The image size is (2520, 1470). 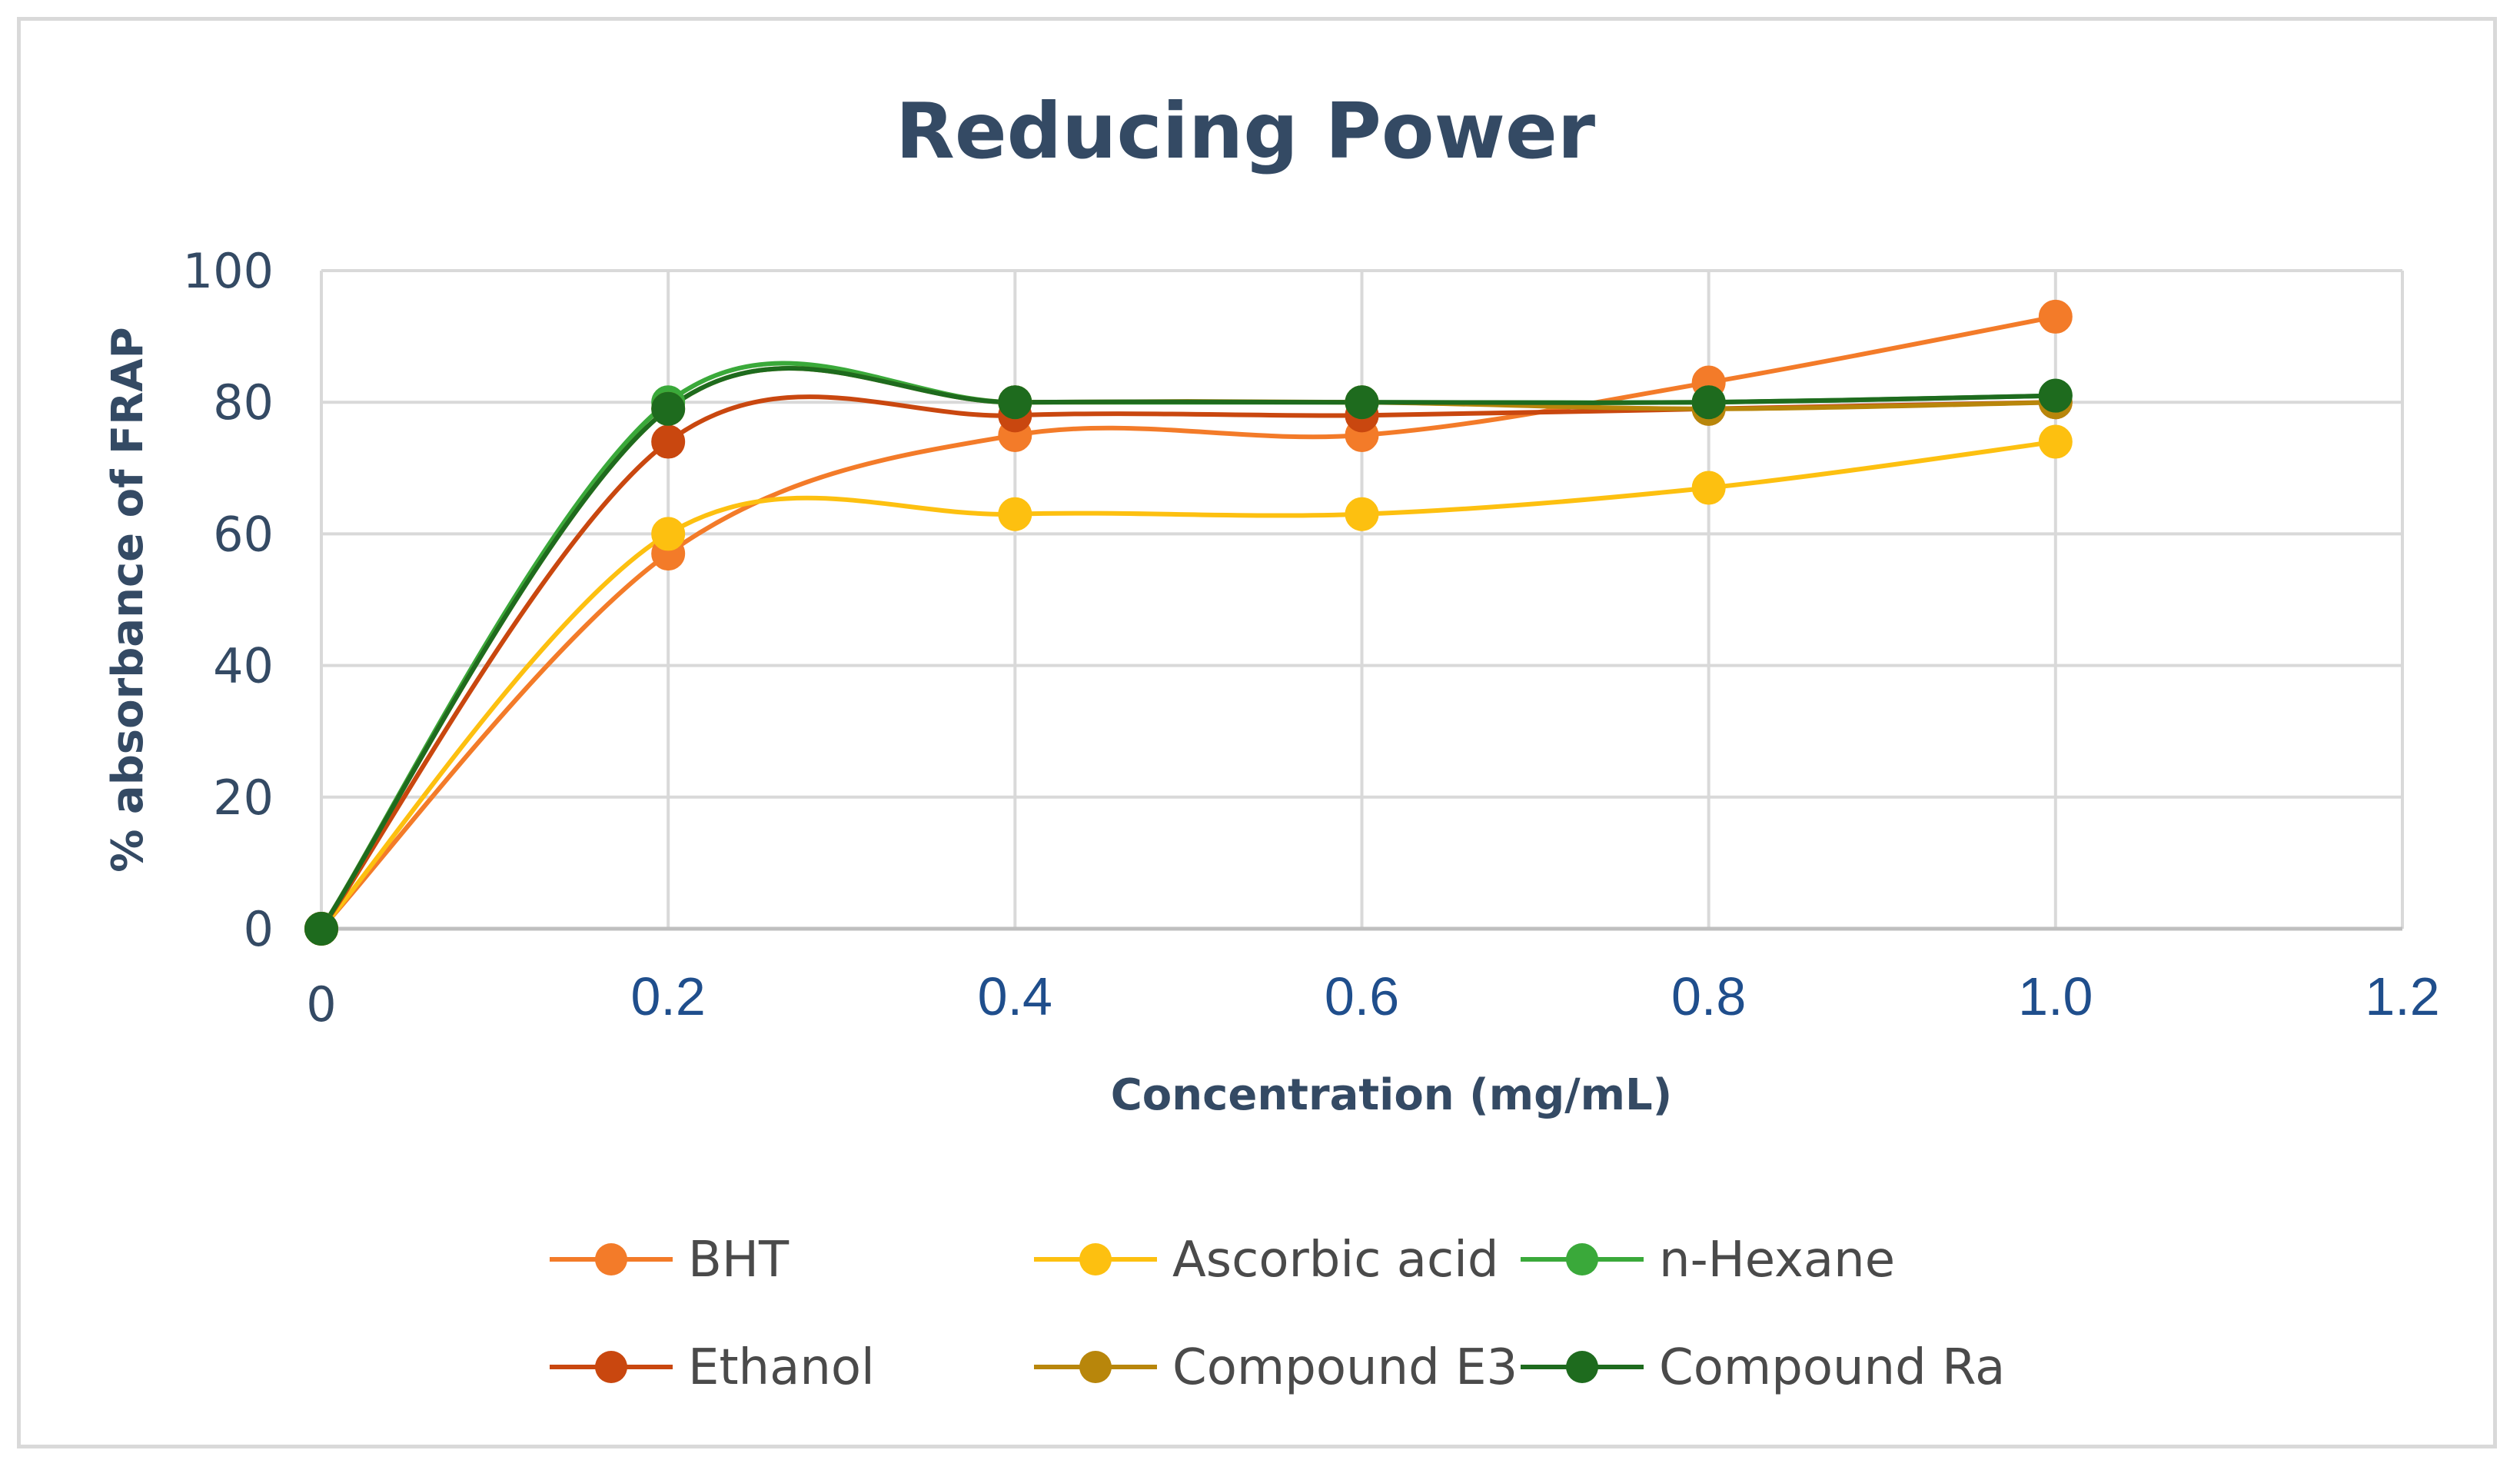 I want to click on x-tick-label: 0.4, so click(x=1015, y=996).